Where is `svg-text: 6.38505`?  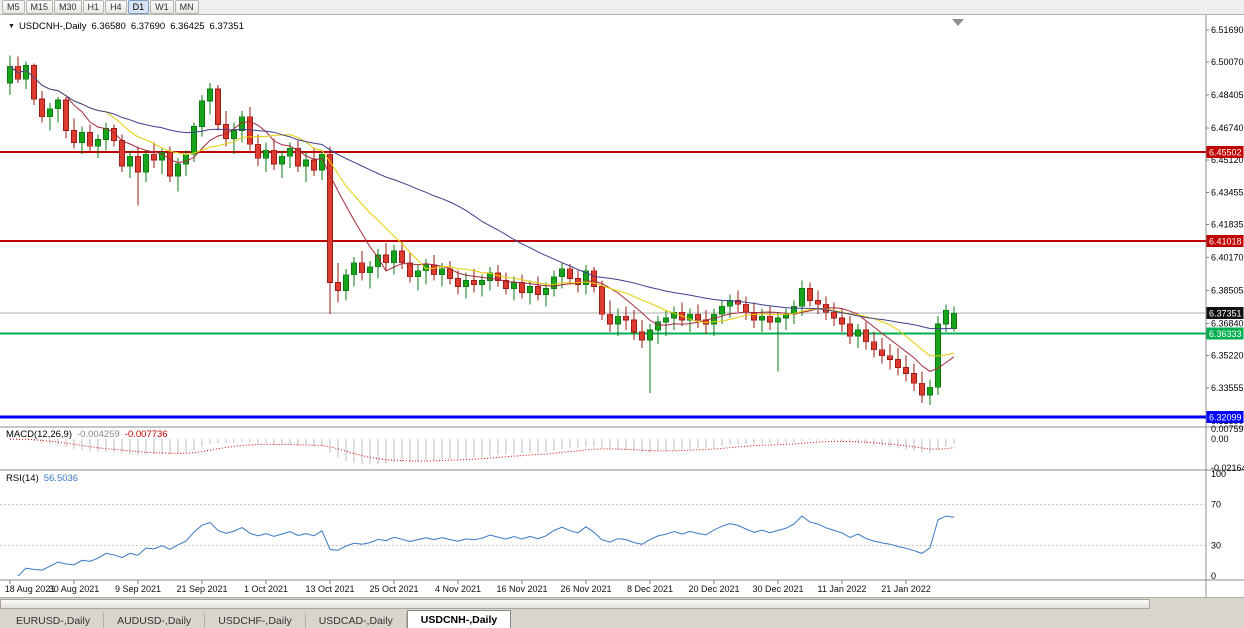
svg-text: 6.38505 is located at coordinates (1227, 290).